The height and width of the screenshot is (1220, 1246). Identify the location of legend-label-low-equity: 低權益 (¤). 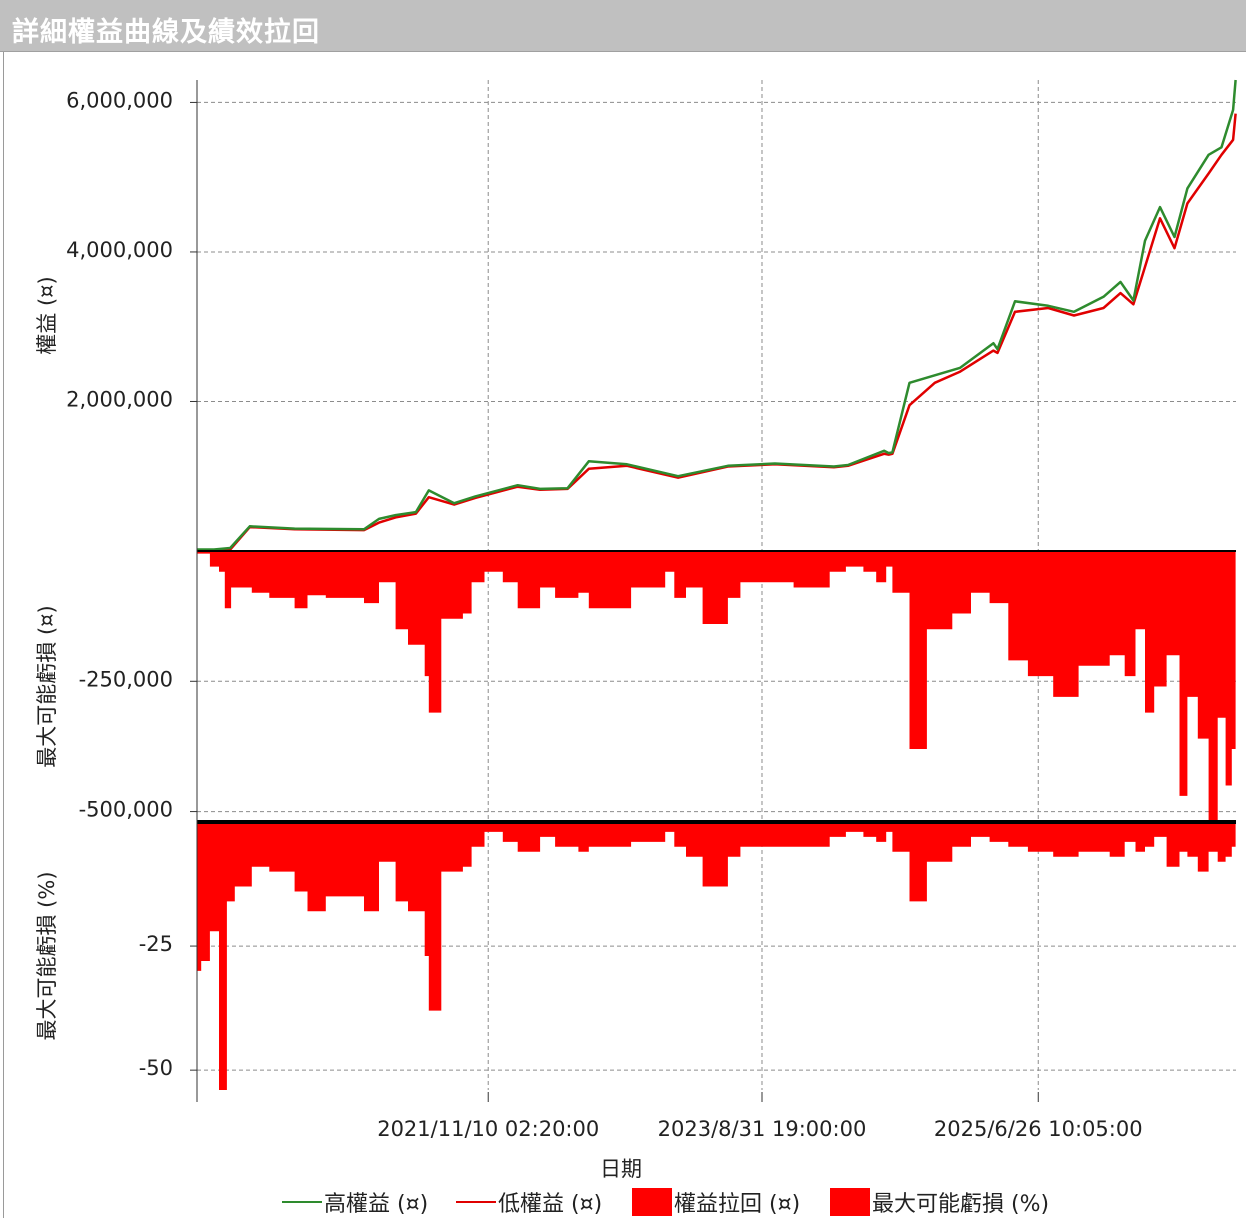
(550, 1204).